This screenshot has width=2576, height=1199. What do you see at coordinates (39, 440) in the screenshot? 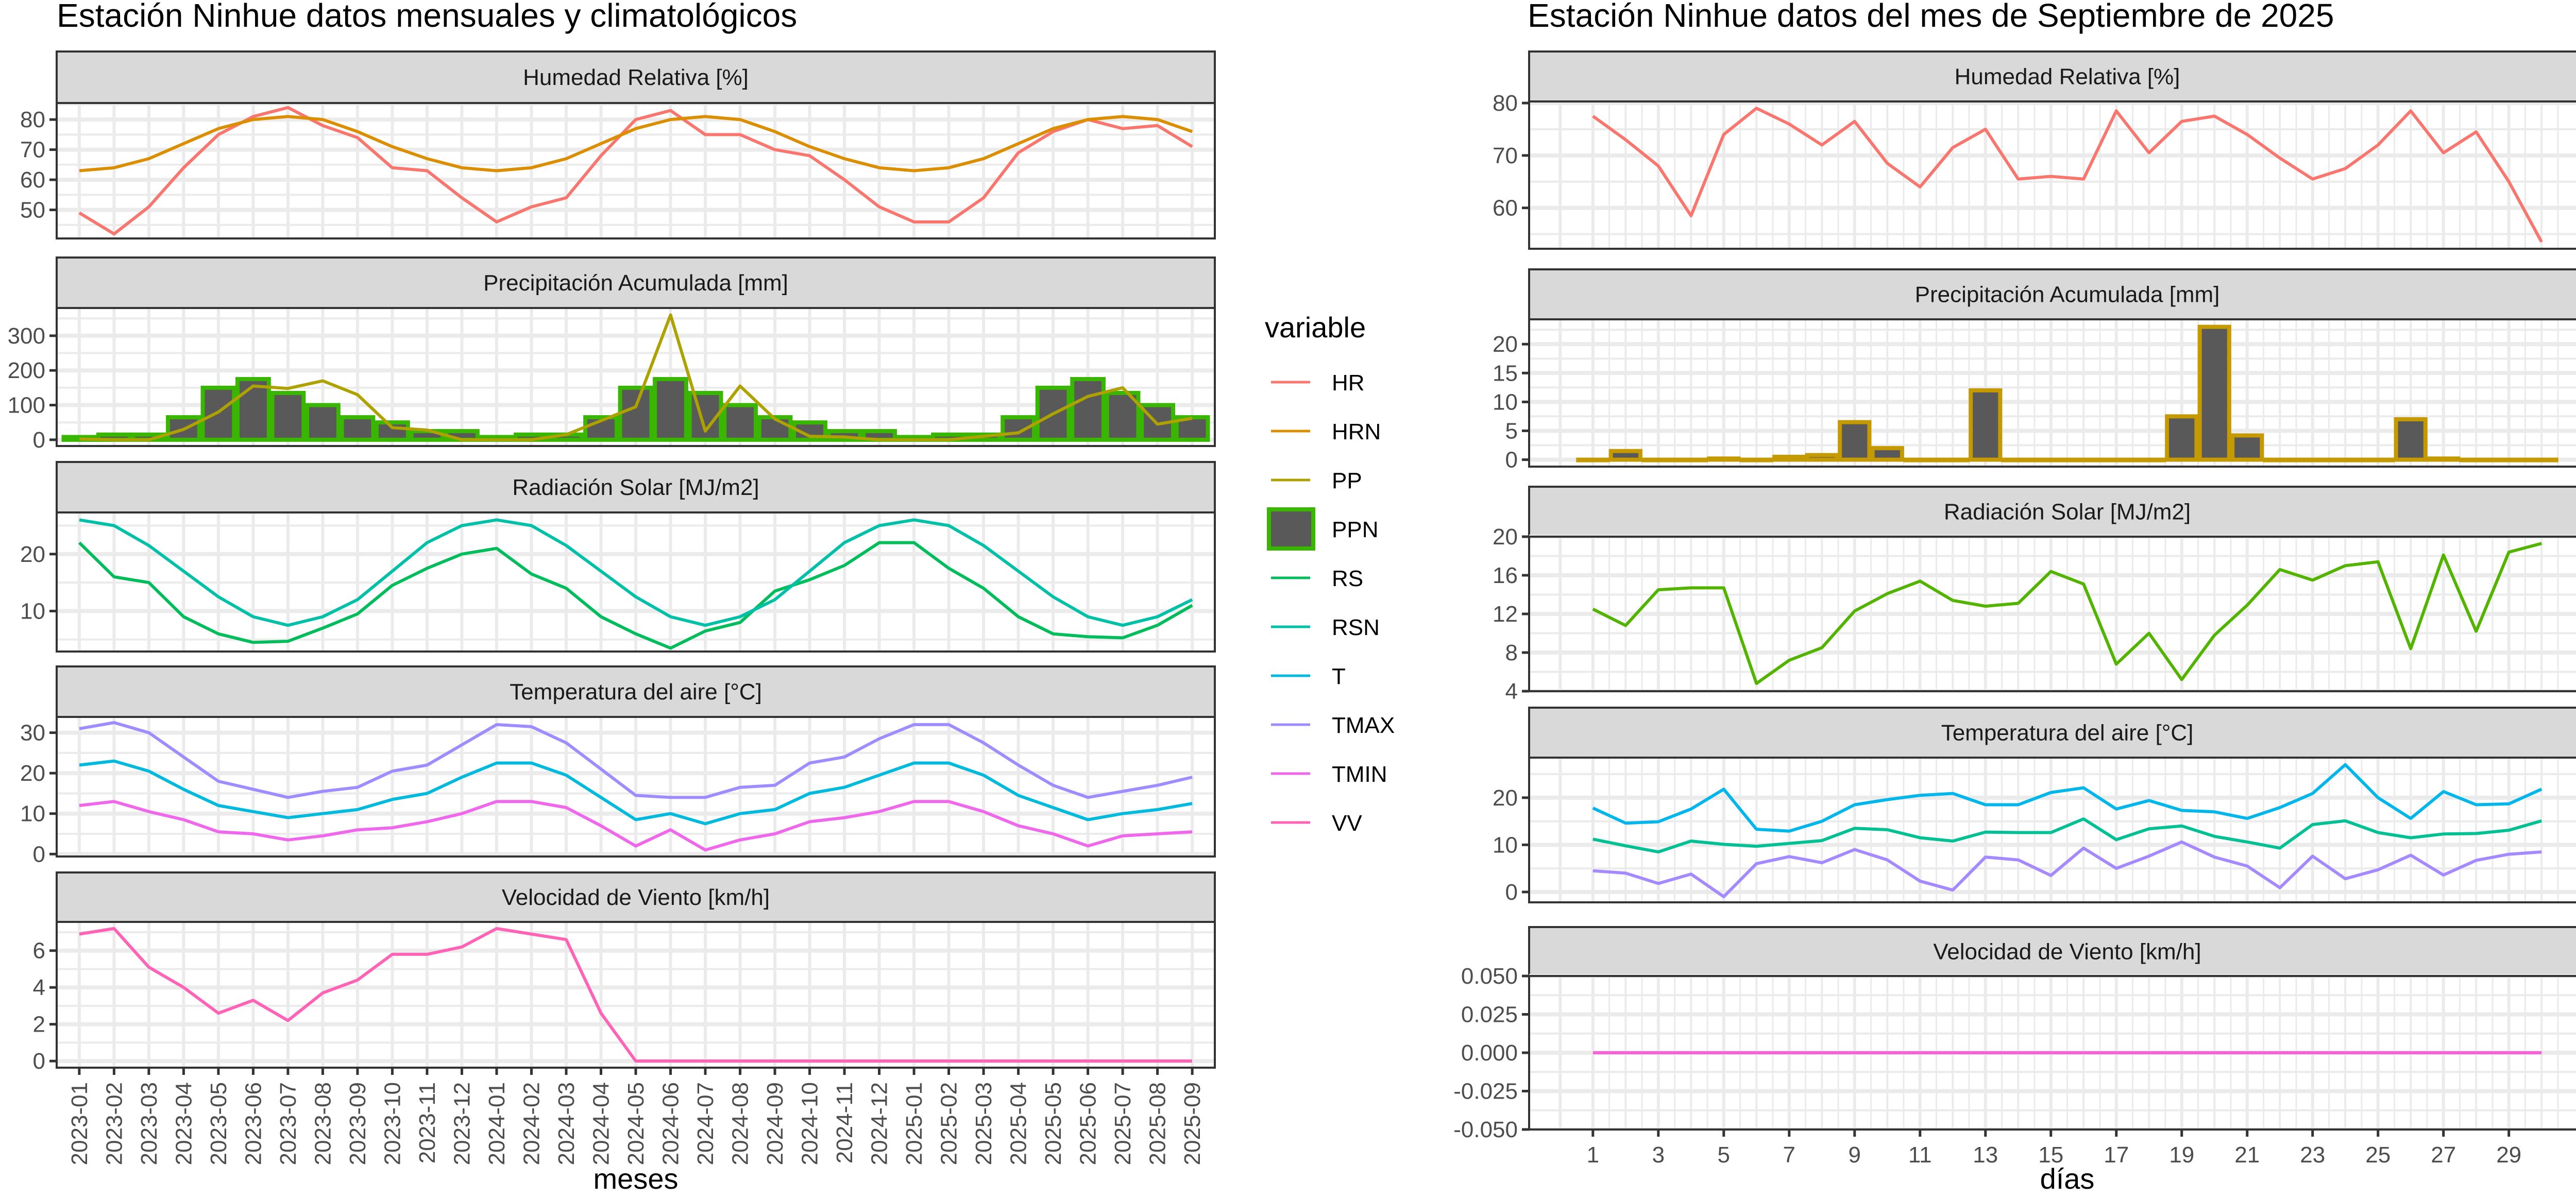
I see `y-tick-label: 0` at bounding box center [39, 440].